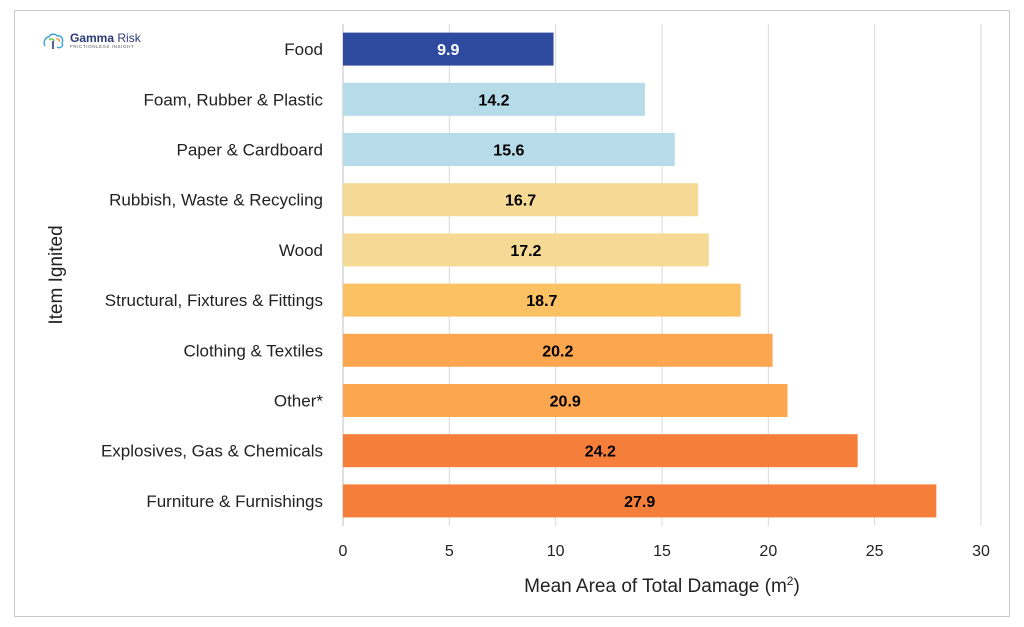  Describe the element at coordinates (556, 551) in the screenshot. I see `x-tick-label: 10` at that location.